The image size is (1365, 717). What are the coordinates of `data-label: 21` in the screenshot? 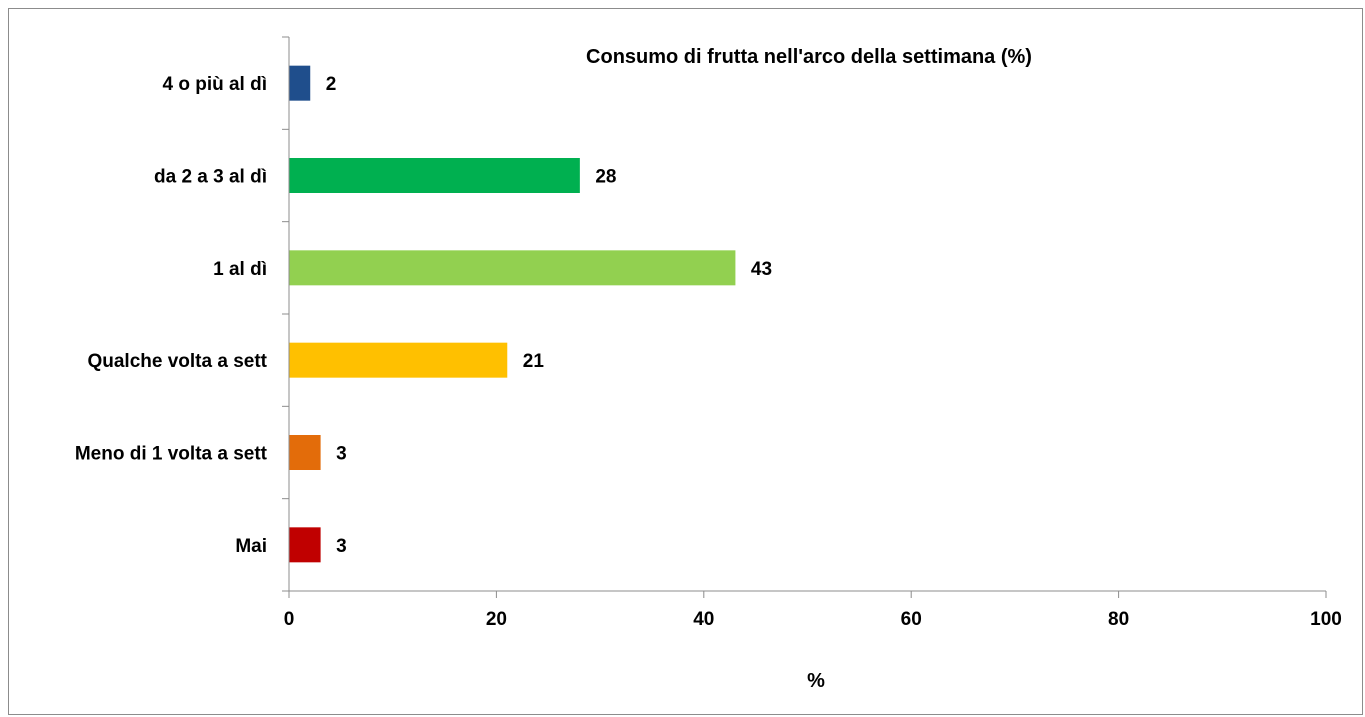 It's located at (534, 361).